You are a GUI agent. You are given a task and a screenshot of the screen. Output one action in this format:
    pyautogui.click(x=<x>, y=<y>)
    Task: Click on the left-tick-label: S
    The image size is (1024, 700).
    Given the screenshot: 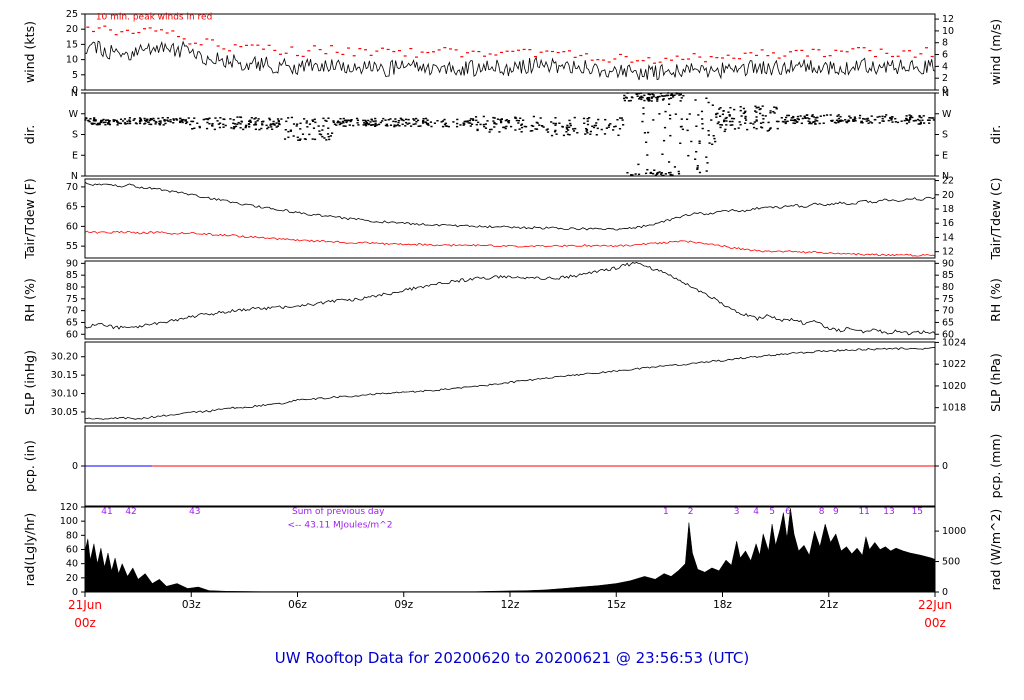 What is the action you would take?
    pyautogui.click(x=75, y=135)
    